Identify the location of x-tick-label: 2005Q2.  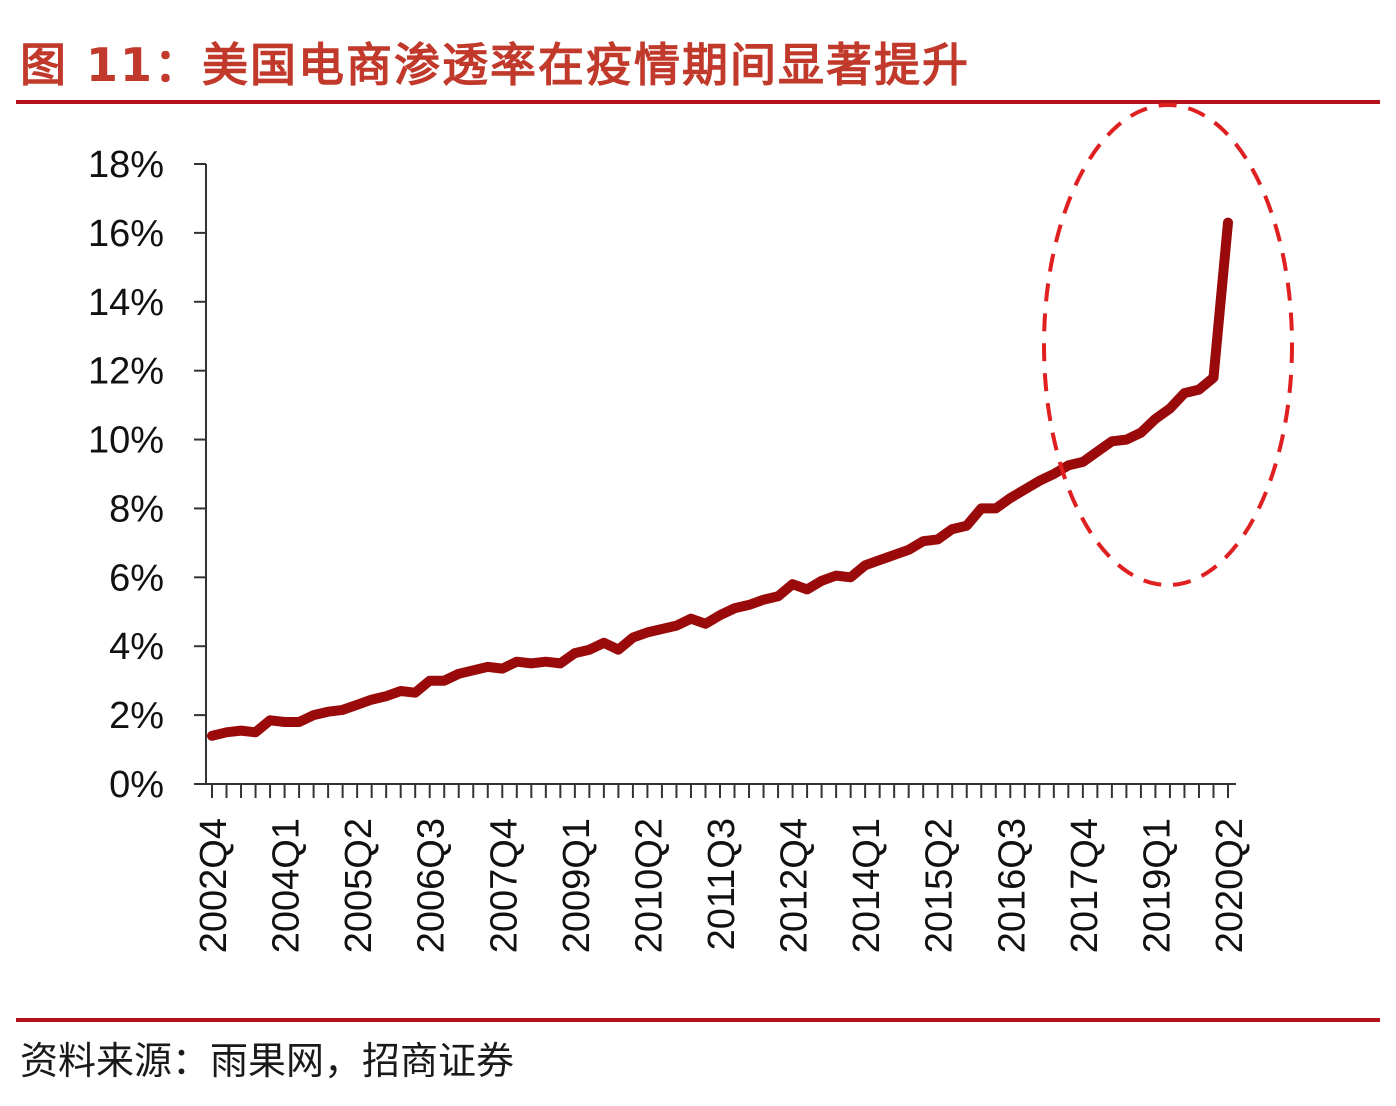
(359, 885).